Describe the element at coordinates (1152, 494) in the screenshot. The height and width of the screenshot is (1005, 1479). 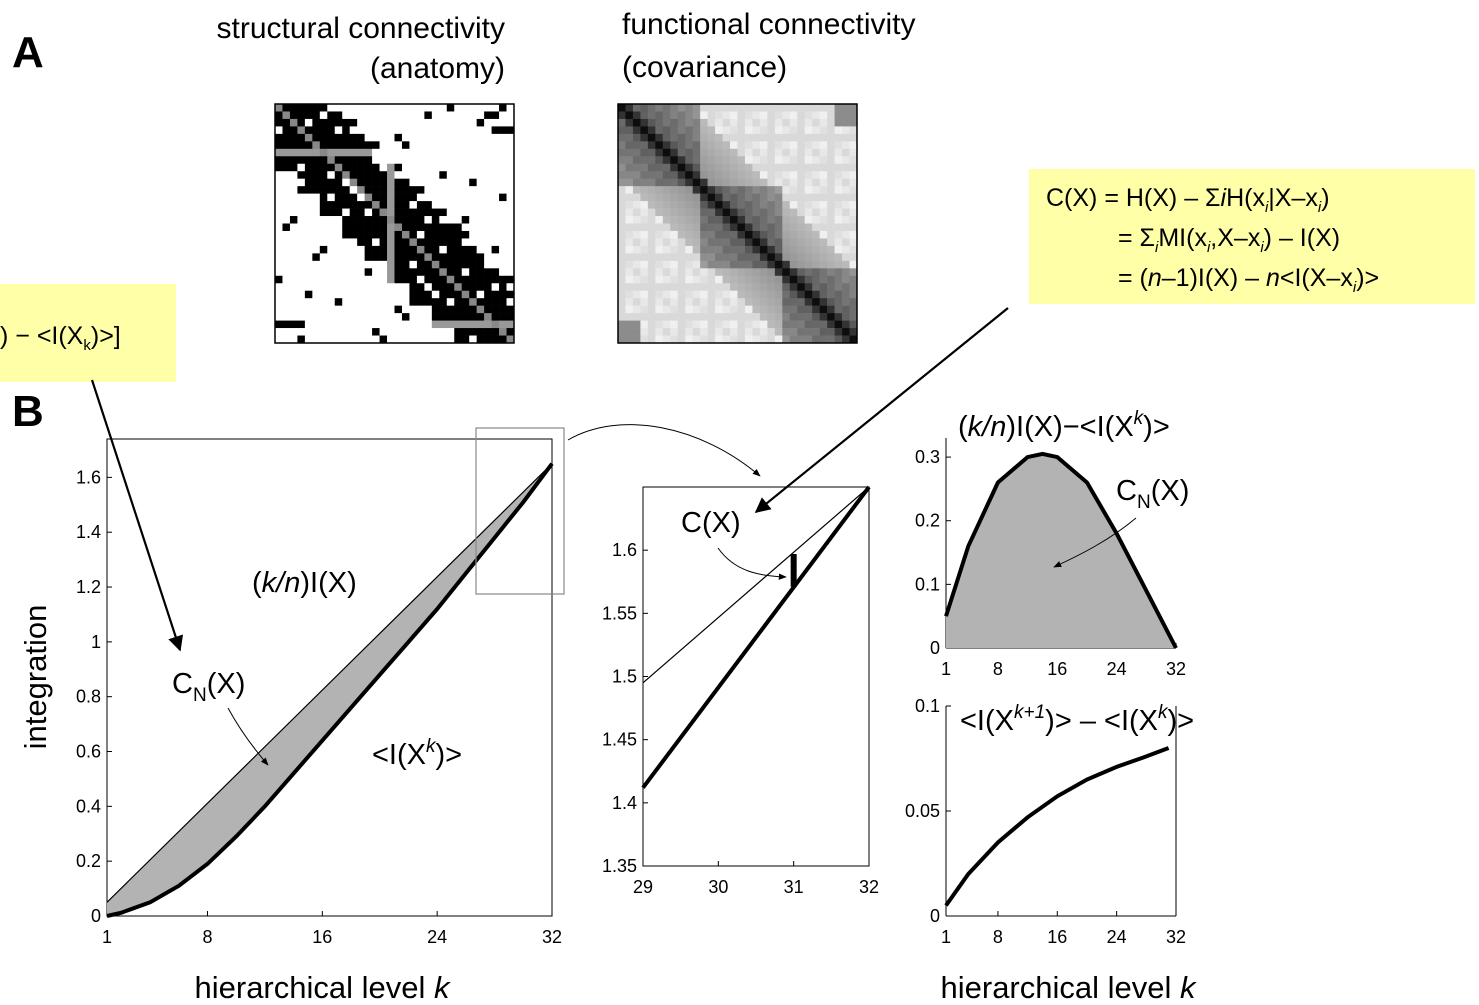
I see `cn-label-right: CN(X)` at that location.